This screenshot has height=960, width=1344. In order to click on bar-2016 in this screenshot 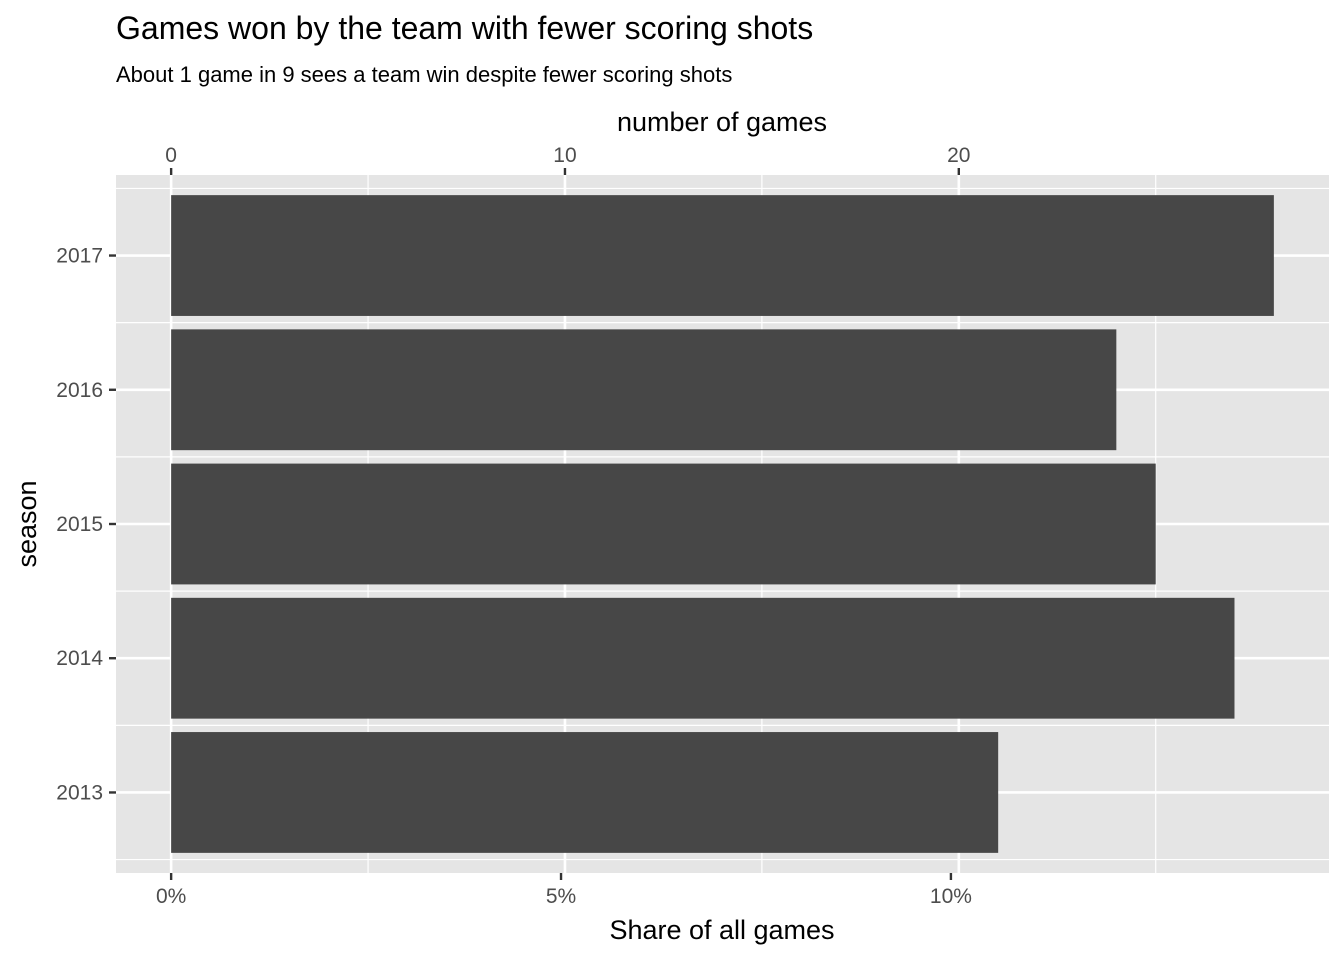, I will do `click(644, 390)`.